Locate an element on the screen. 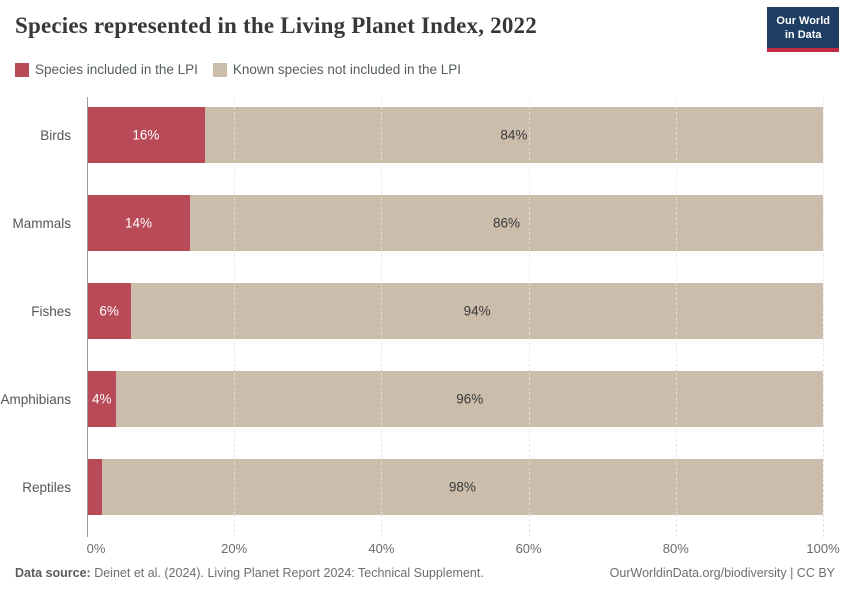 Image resolution: width=850 pixels, height=600 pixels. legend-label-not-included: Known species not included in the LPI is located at coordinates (347, 69).